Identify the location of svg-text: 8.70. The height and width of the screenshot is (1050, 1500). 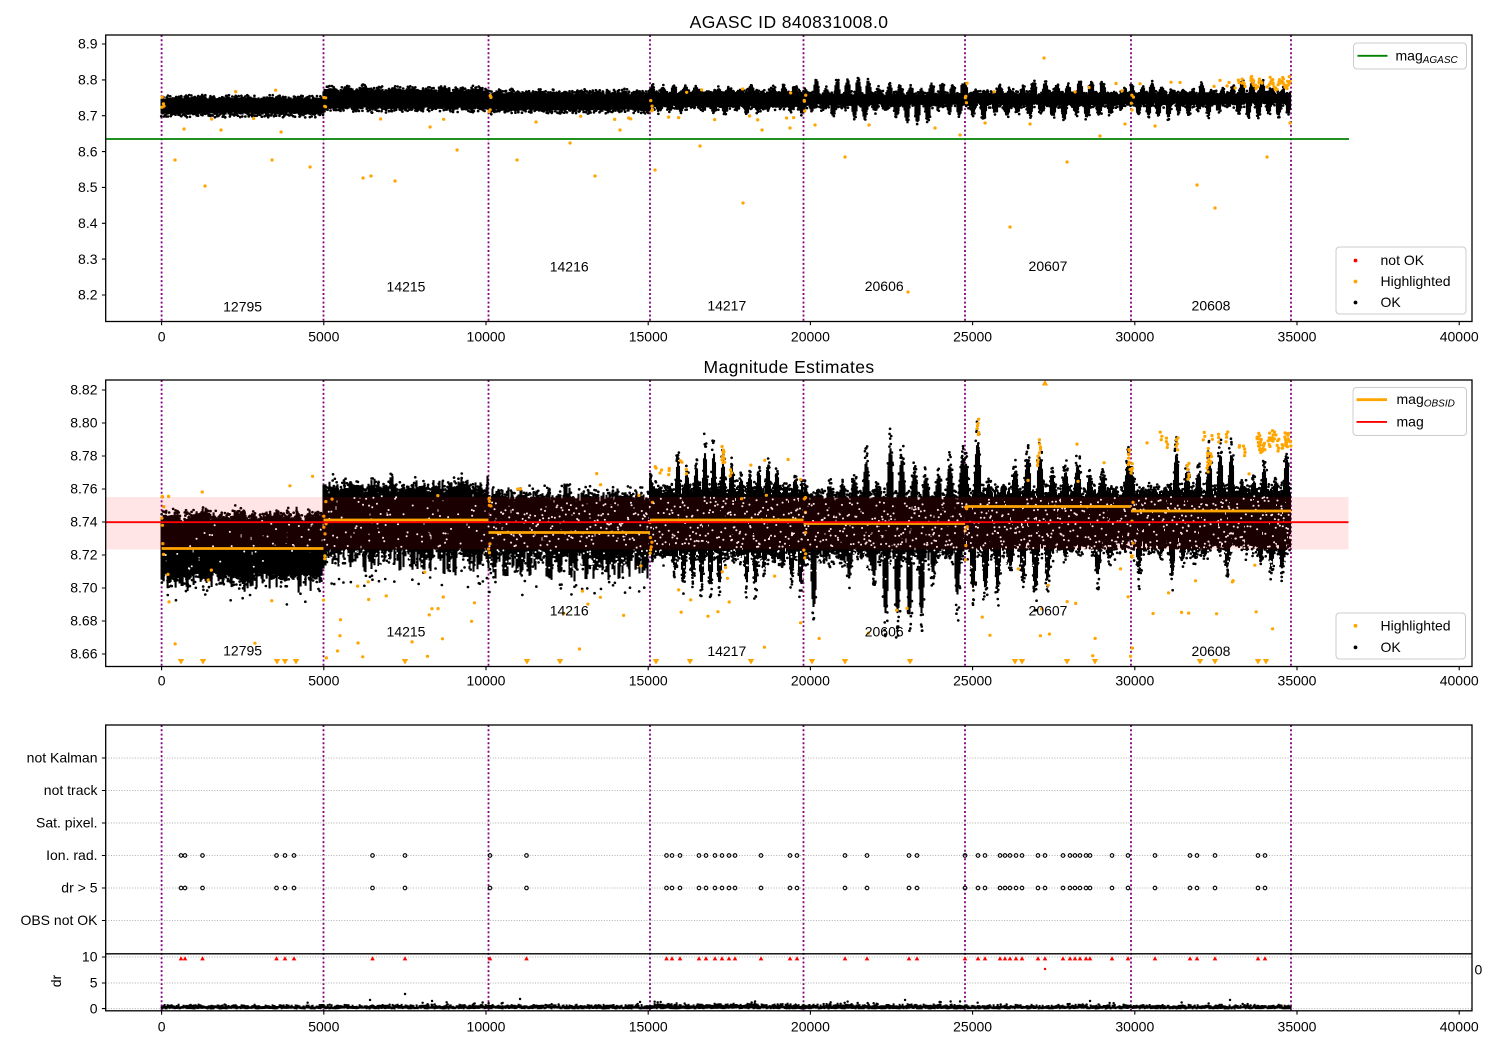
(83, 588).